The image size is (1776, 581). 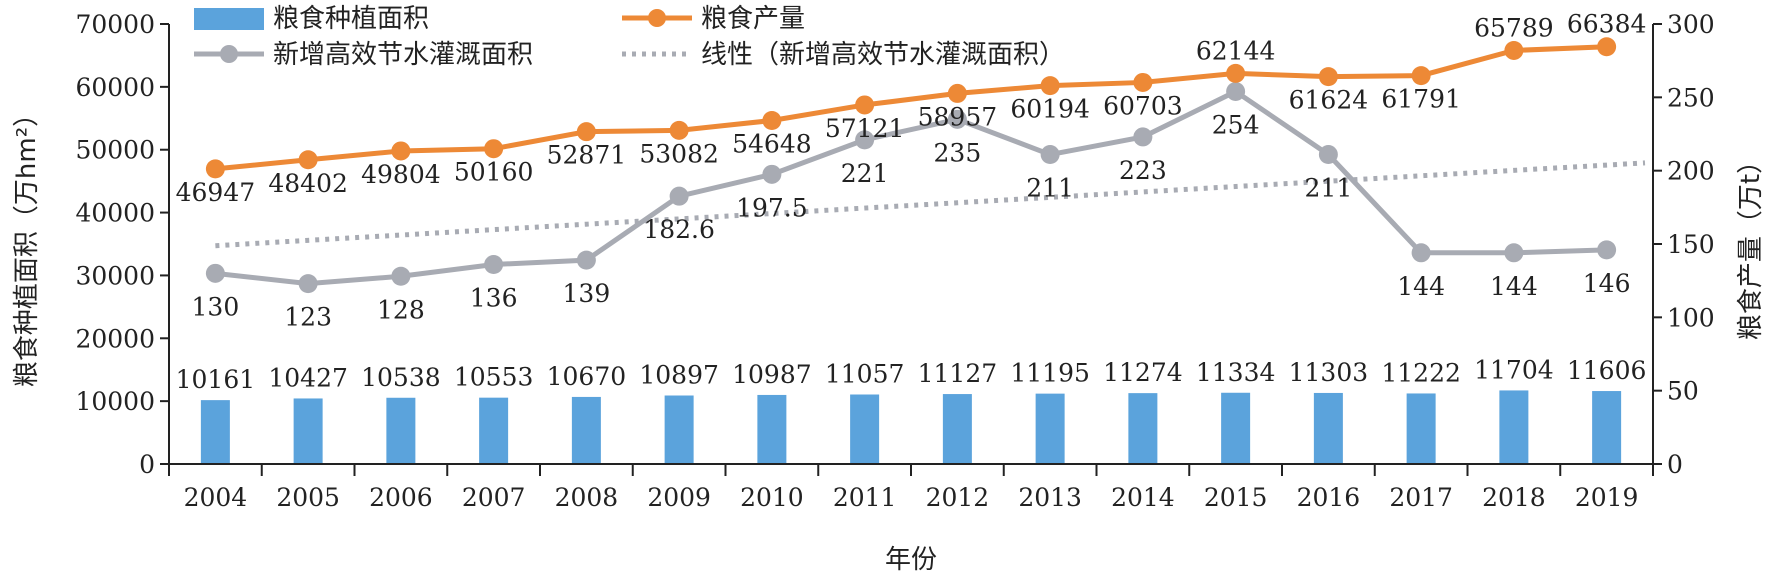 What do you see at coordinates (1691, 97) in the screenshot?
I see `y-right-tick-label: 250` at bounding box center [1691, 97].